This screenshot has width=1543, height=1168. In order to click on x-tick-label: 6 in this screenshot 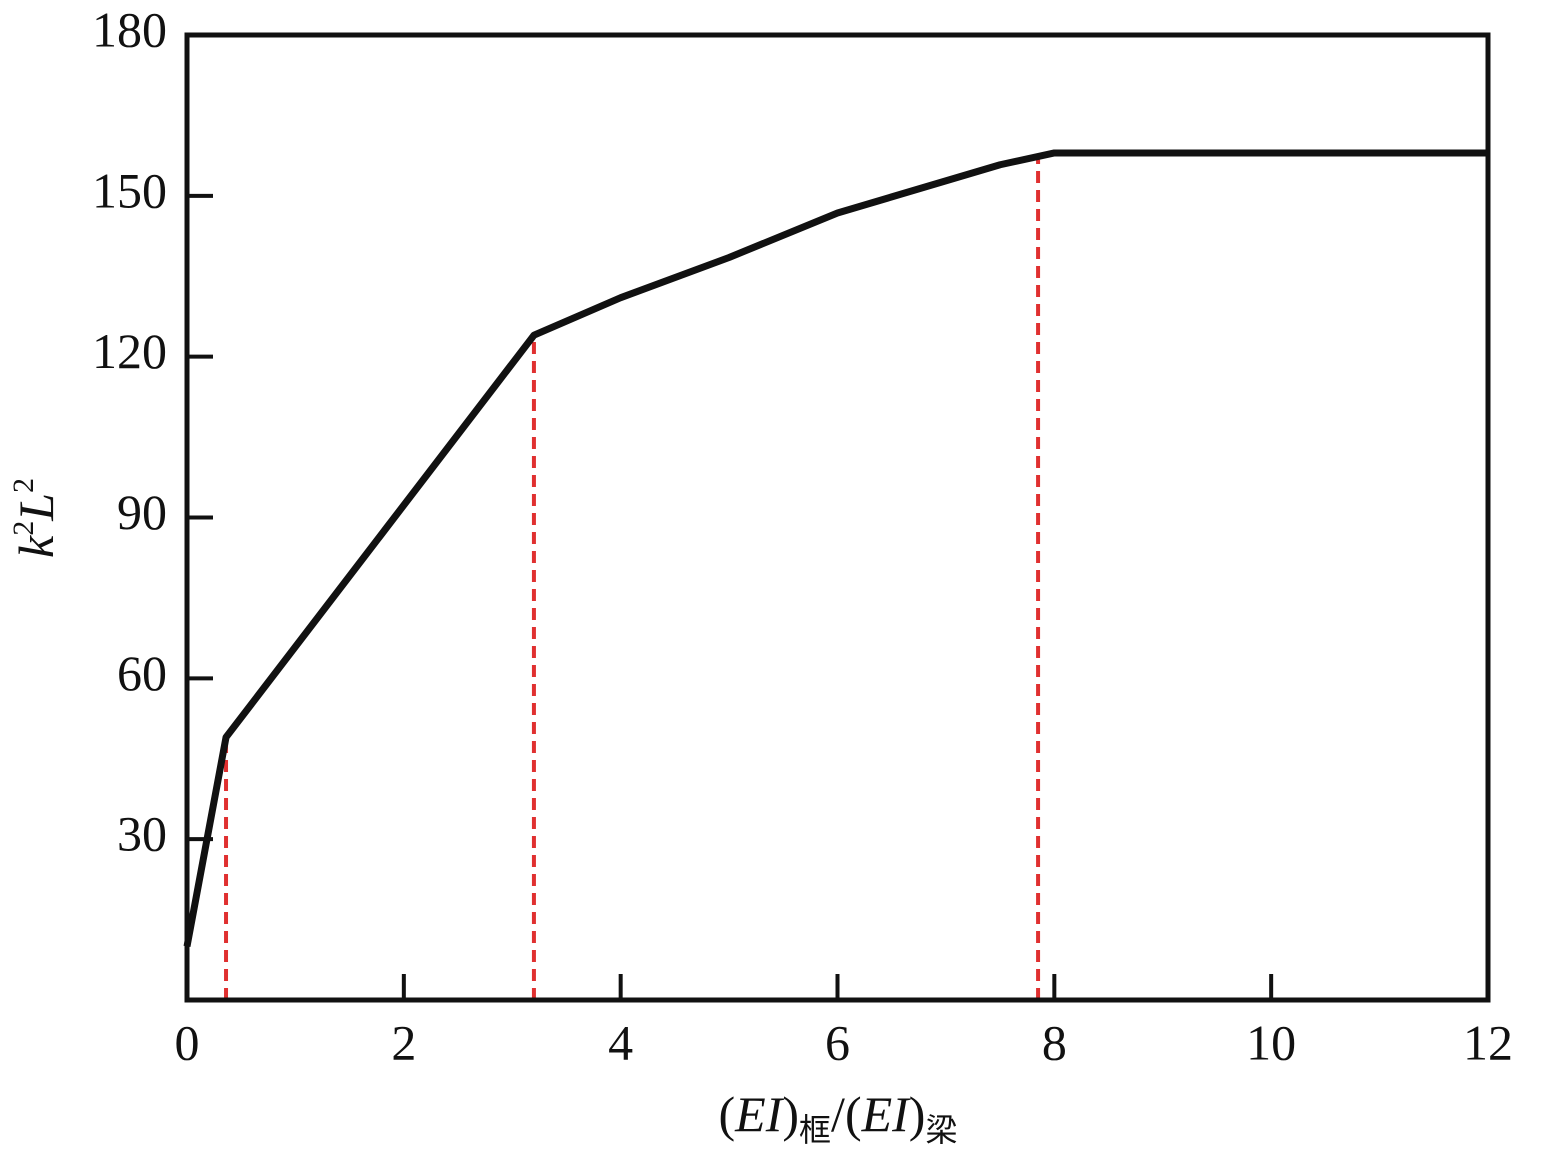, I will do `click(837, 1042)`.